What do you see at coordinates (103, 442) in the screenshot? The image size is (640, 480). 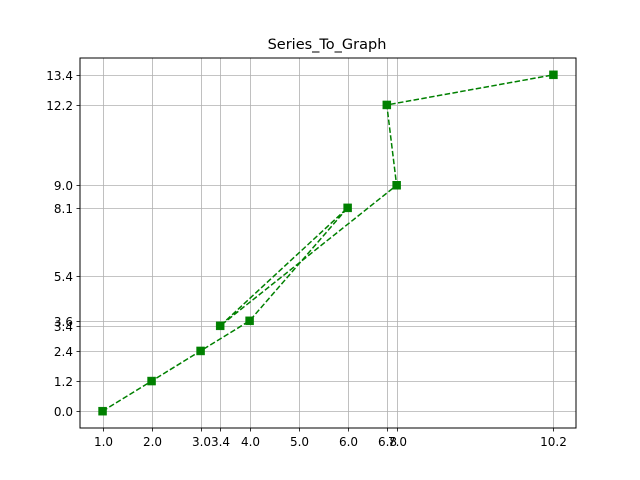 I see `x-tick-label: 1.0` at bounding box center [103, 442].